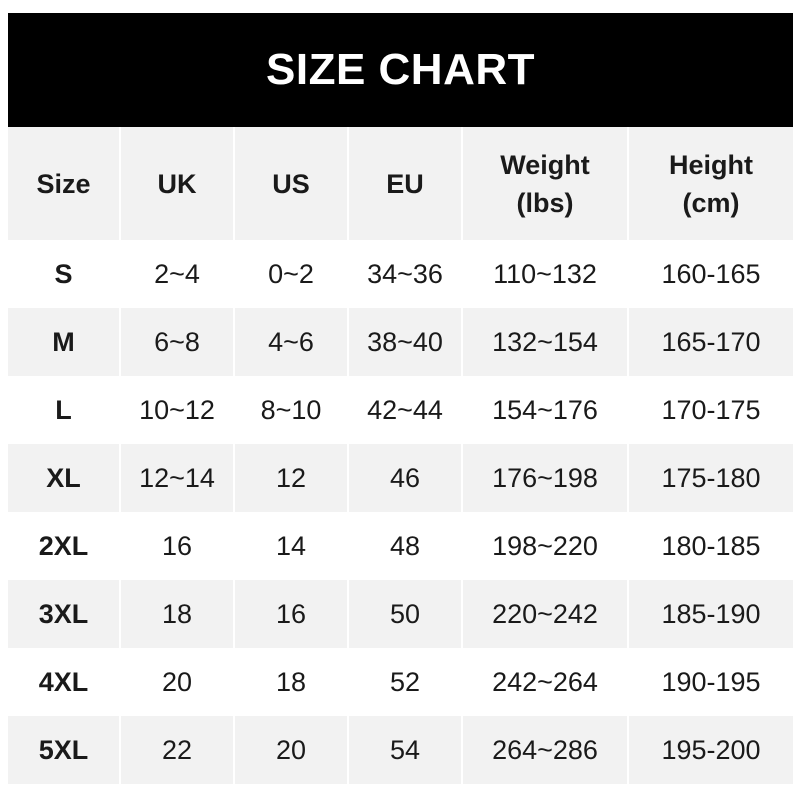 This screenshot has width=800, height=800. Describe the element at coordinates (177, 750) in the screenshot. I see `cell-uk: 22` at that location.